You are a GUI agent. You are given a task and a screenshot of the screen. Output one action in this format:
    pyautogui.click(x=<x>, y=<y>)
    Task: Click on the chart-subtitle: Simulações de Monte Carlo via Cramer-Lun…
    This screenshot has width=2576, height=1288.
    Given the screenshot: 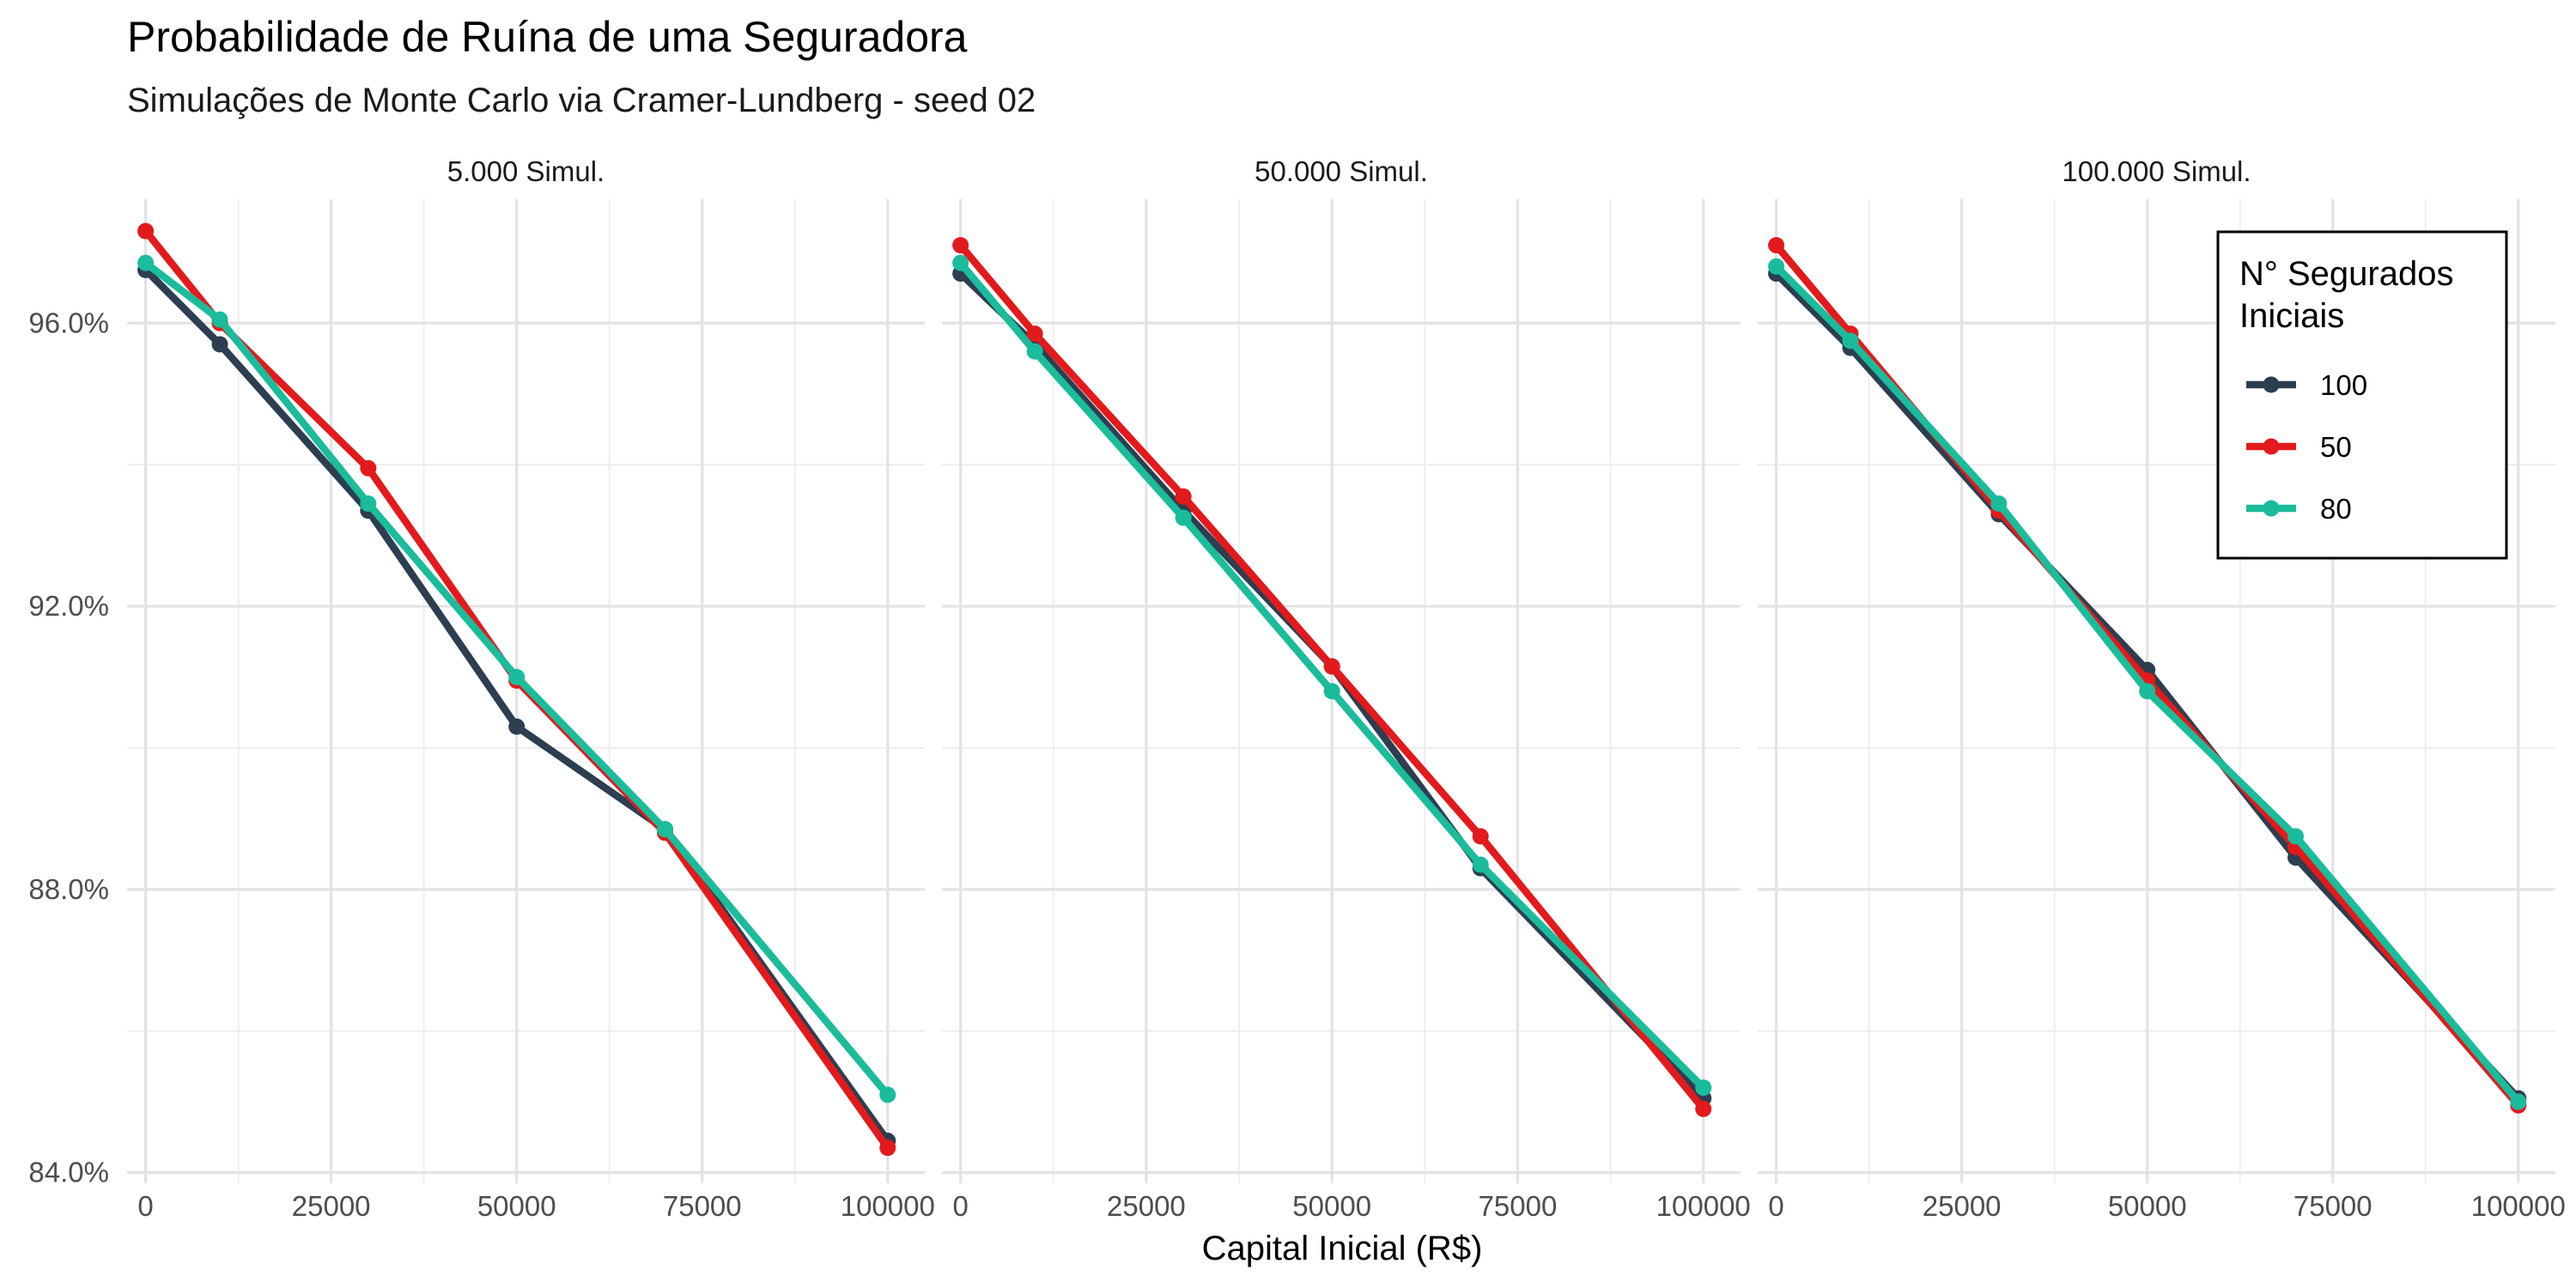 What is the action you would take?
    pyautogui.click(x=581, y=101)
    